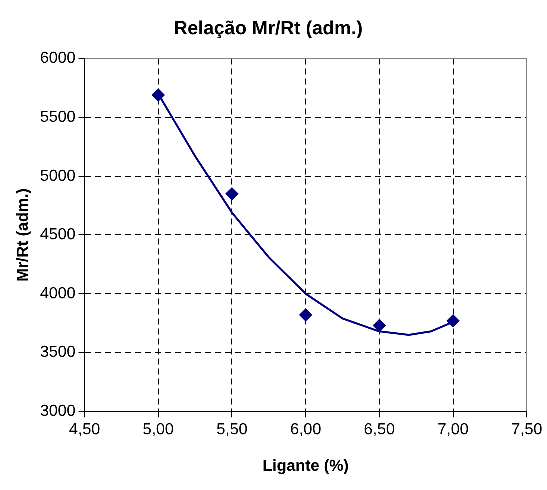 The width and height of the screenshot is (547, 490). Describe the element at coordinates (527, 430) in the screenshot. I see `x-tick-label: 7,50` at that location.